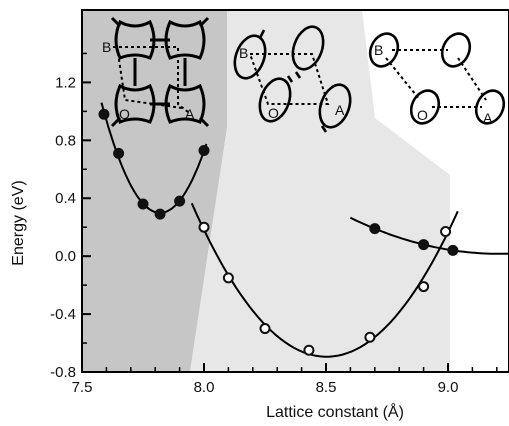 Image resolution: width=509 pixels, height=426 pixels. Describe the element at coordinates (456, 50) in the screenshot. I see `inset-3-orbital-tr` at that location.